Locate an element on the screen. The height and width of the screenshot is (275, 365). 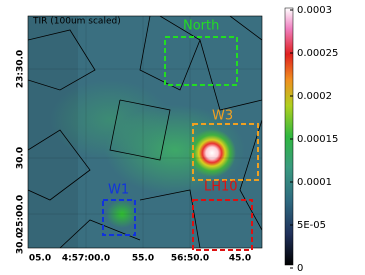
x-tick-label: 55.0 is located at coordinates (143, 259).